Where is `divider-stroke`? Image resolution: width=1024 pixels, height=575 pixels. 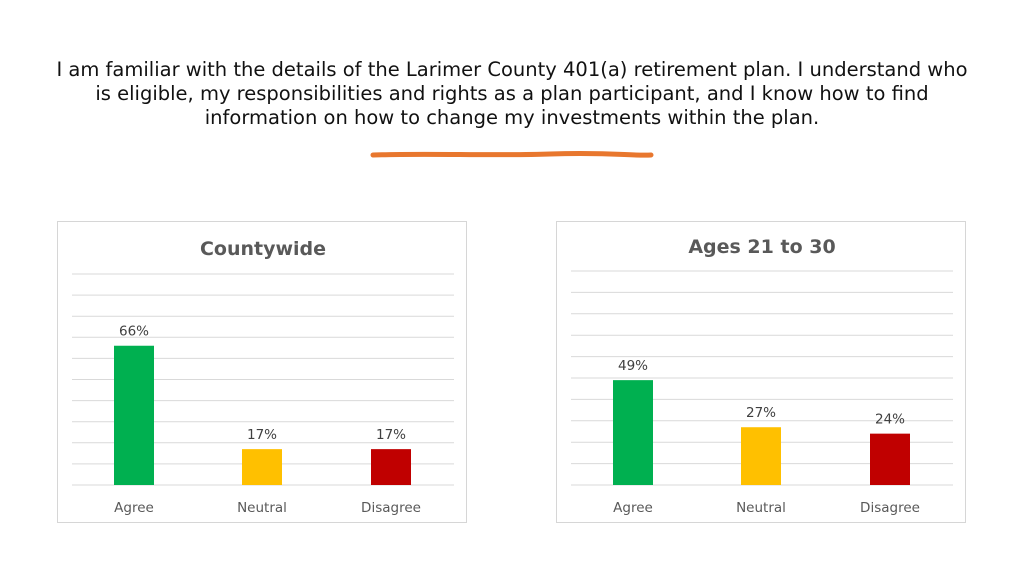 divider-stroke is located at coordinates (512, 154).